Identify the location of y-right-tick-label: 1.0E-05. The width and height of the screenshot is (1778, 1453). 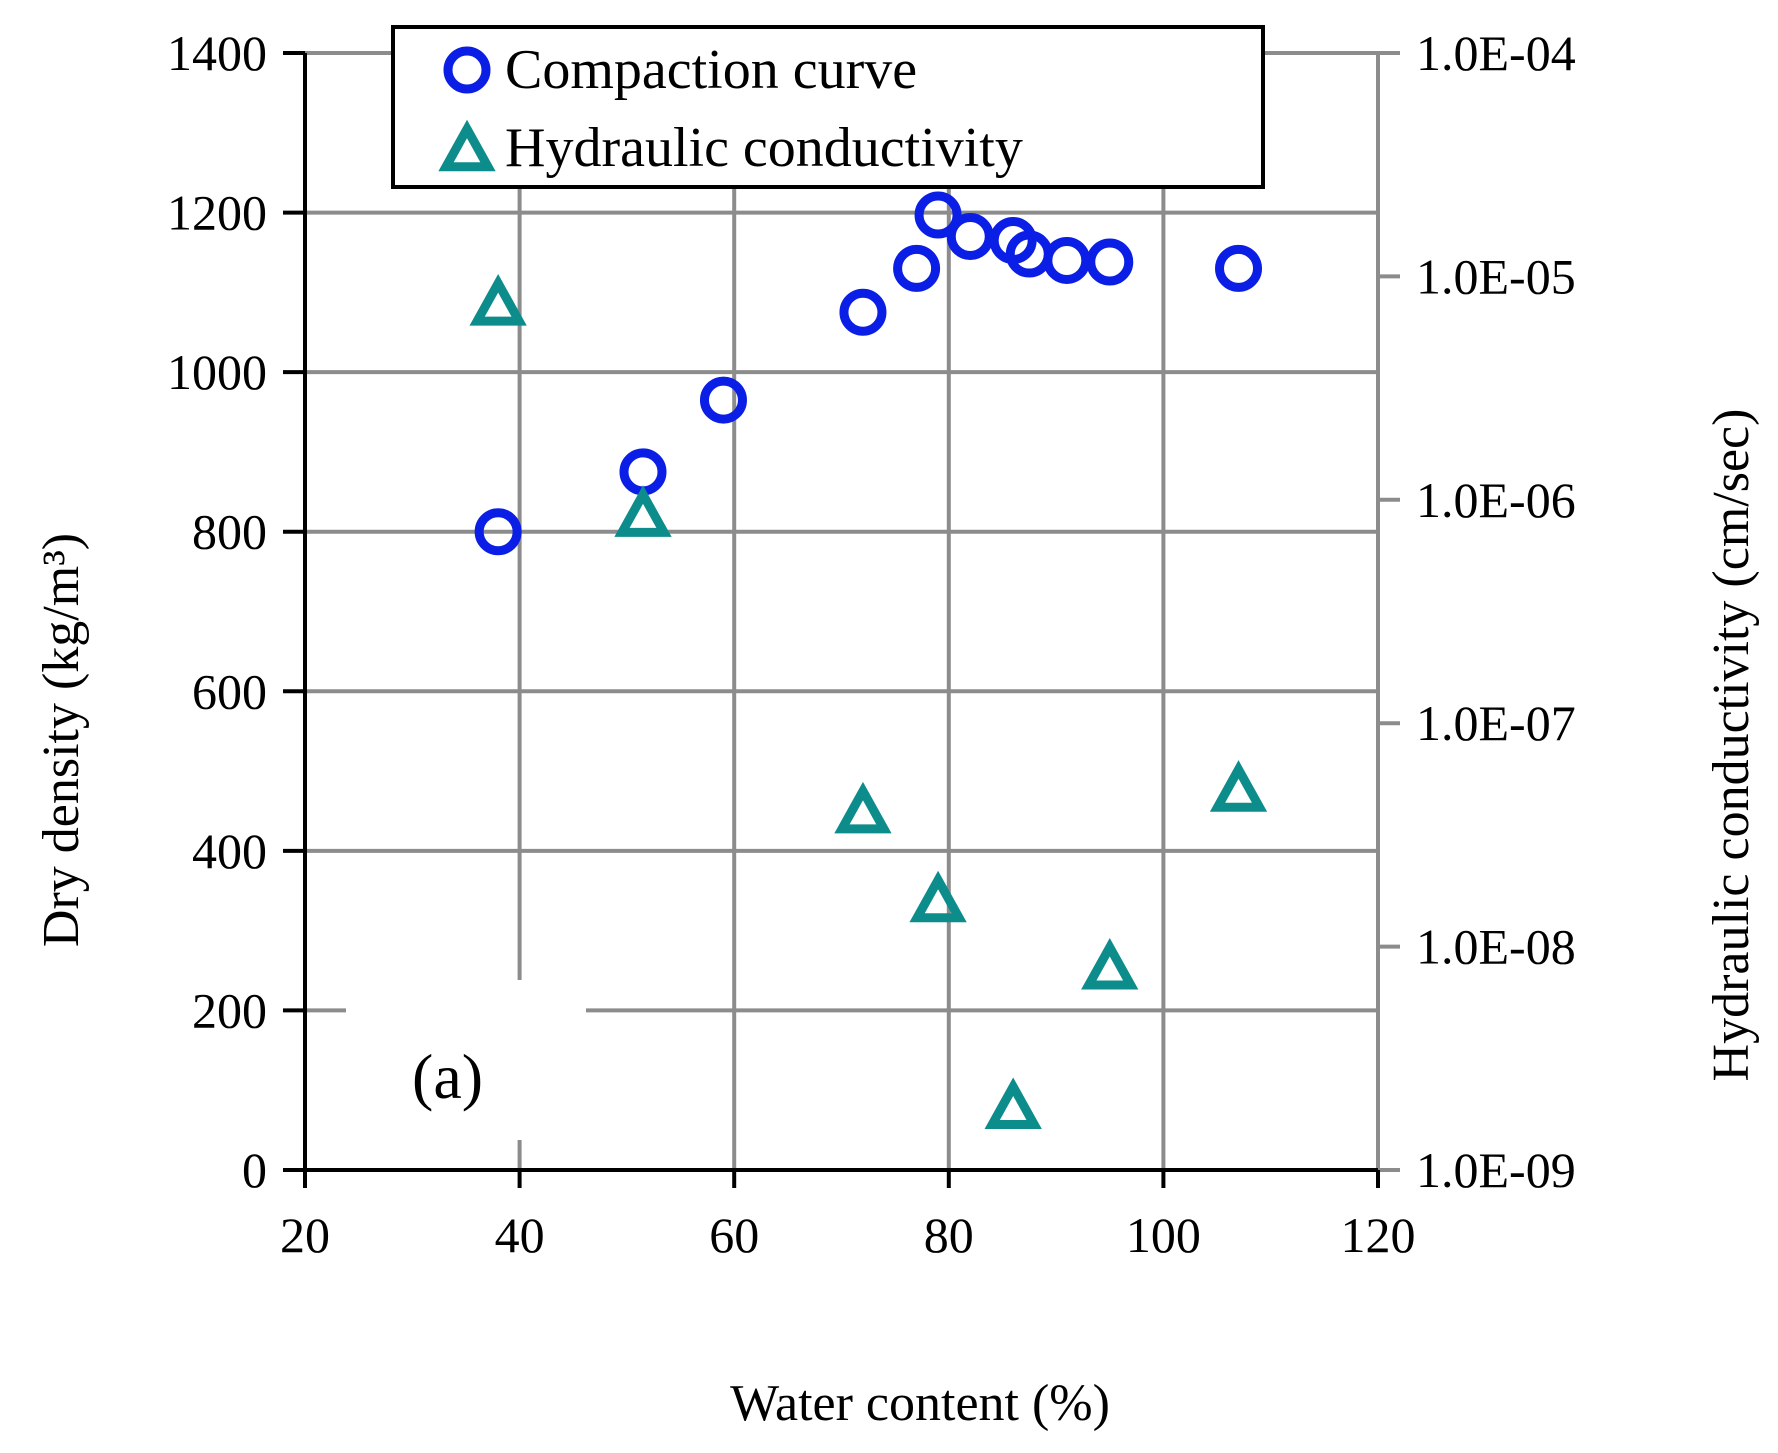
(1496, 276).